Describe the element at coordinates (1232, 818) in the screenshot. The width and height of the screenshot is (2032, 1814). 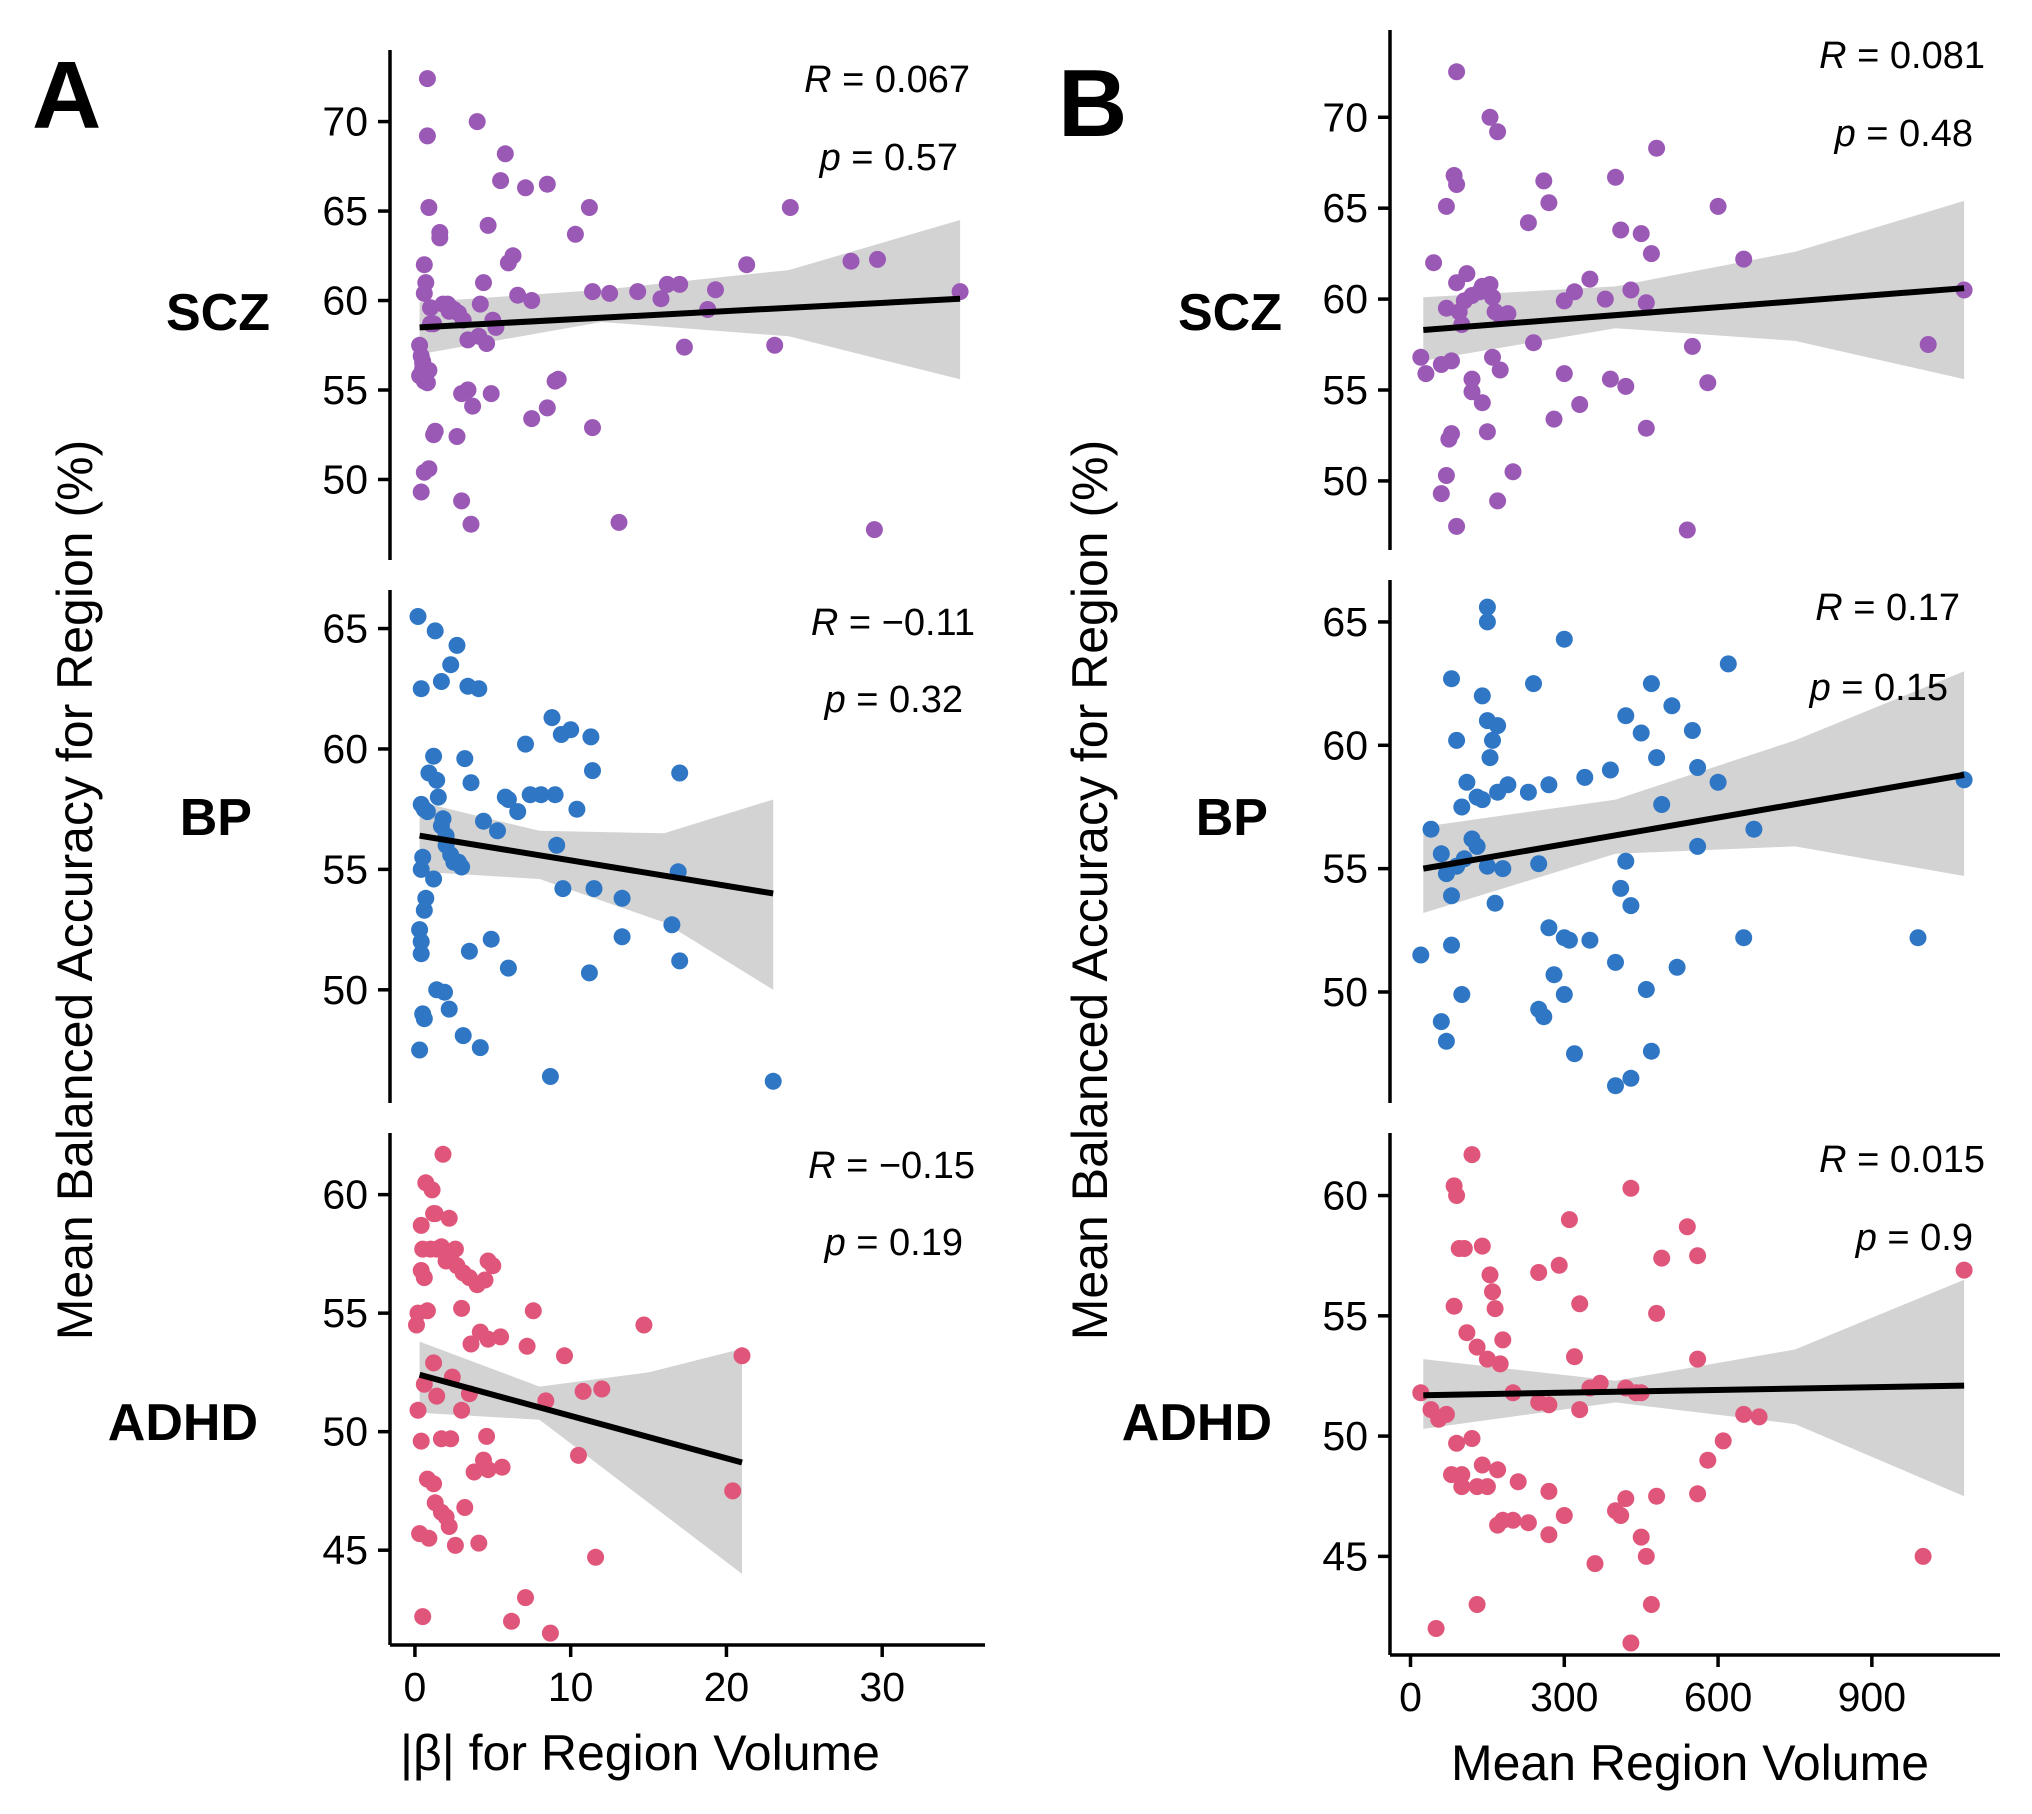
I see `row-label-bp-b: BP` at that location.